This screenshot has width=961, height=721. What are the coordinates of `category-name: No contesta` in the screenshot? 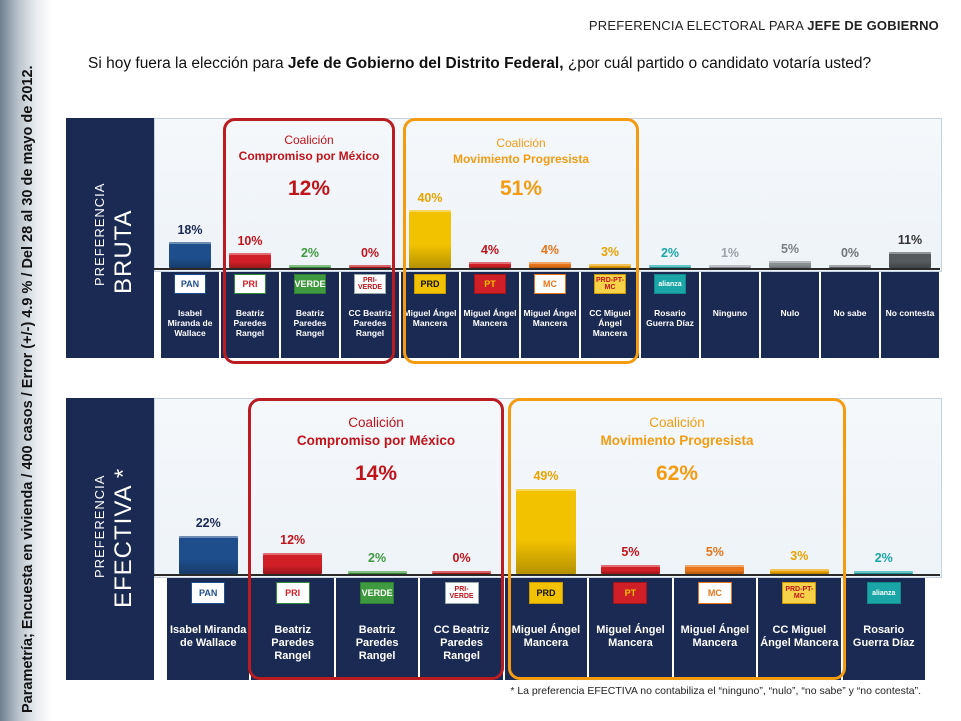 It's located at (910, 313).